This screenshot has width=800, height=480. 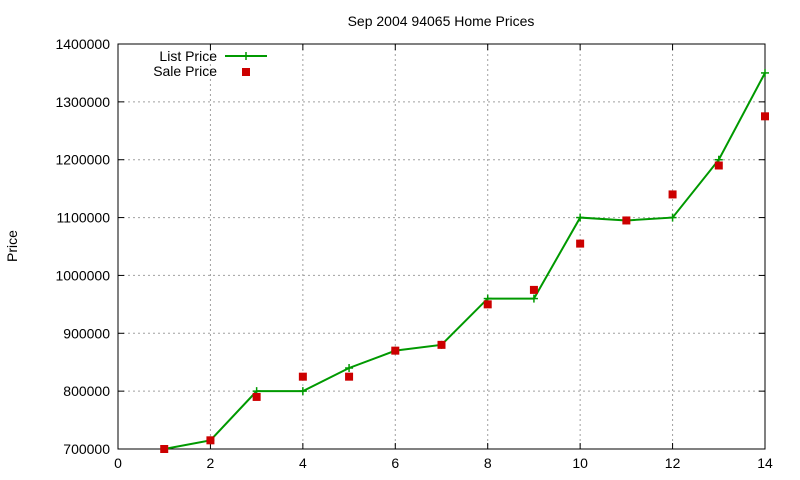 I want to click on x-tick-label: 0, so click(x=118, y=463).